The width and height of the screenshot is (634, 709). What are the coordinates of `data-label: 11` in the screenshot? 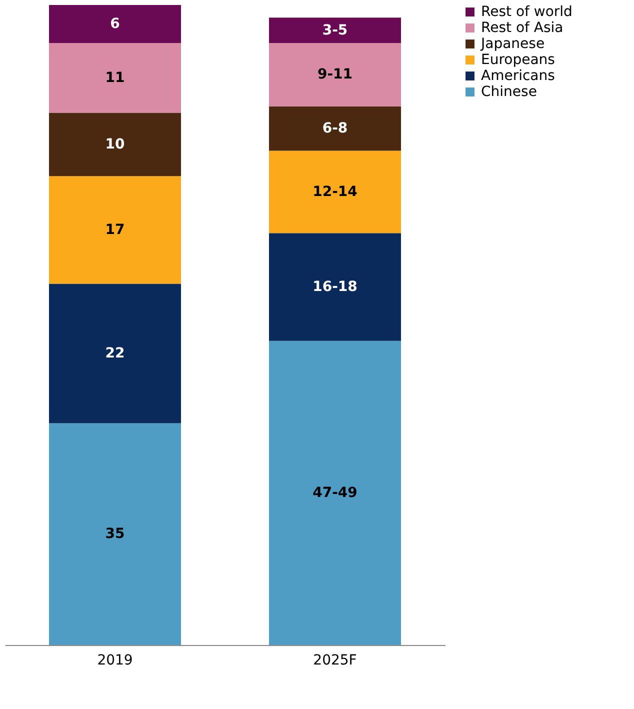 It's located at (115, 78).